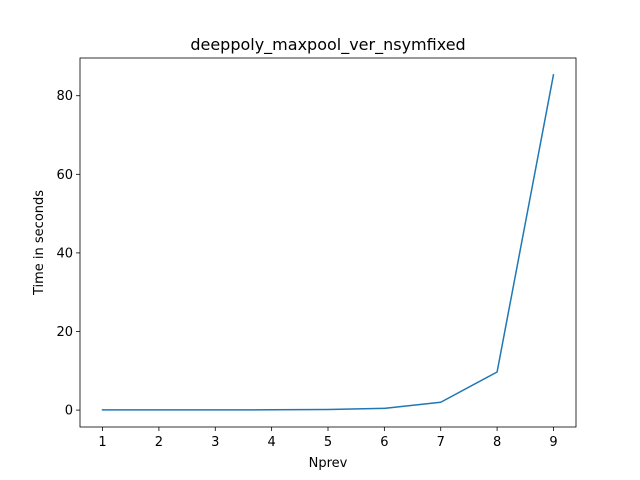 The image size is (640, 480). Describe the element at coordinates (64, 96) in the screenshot. I see `y-tick-label: 80` at that location.